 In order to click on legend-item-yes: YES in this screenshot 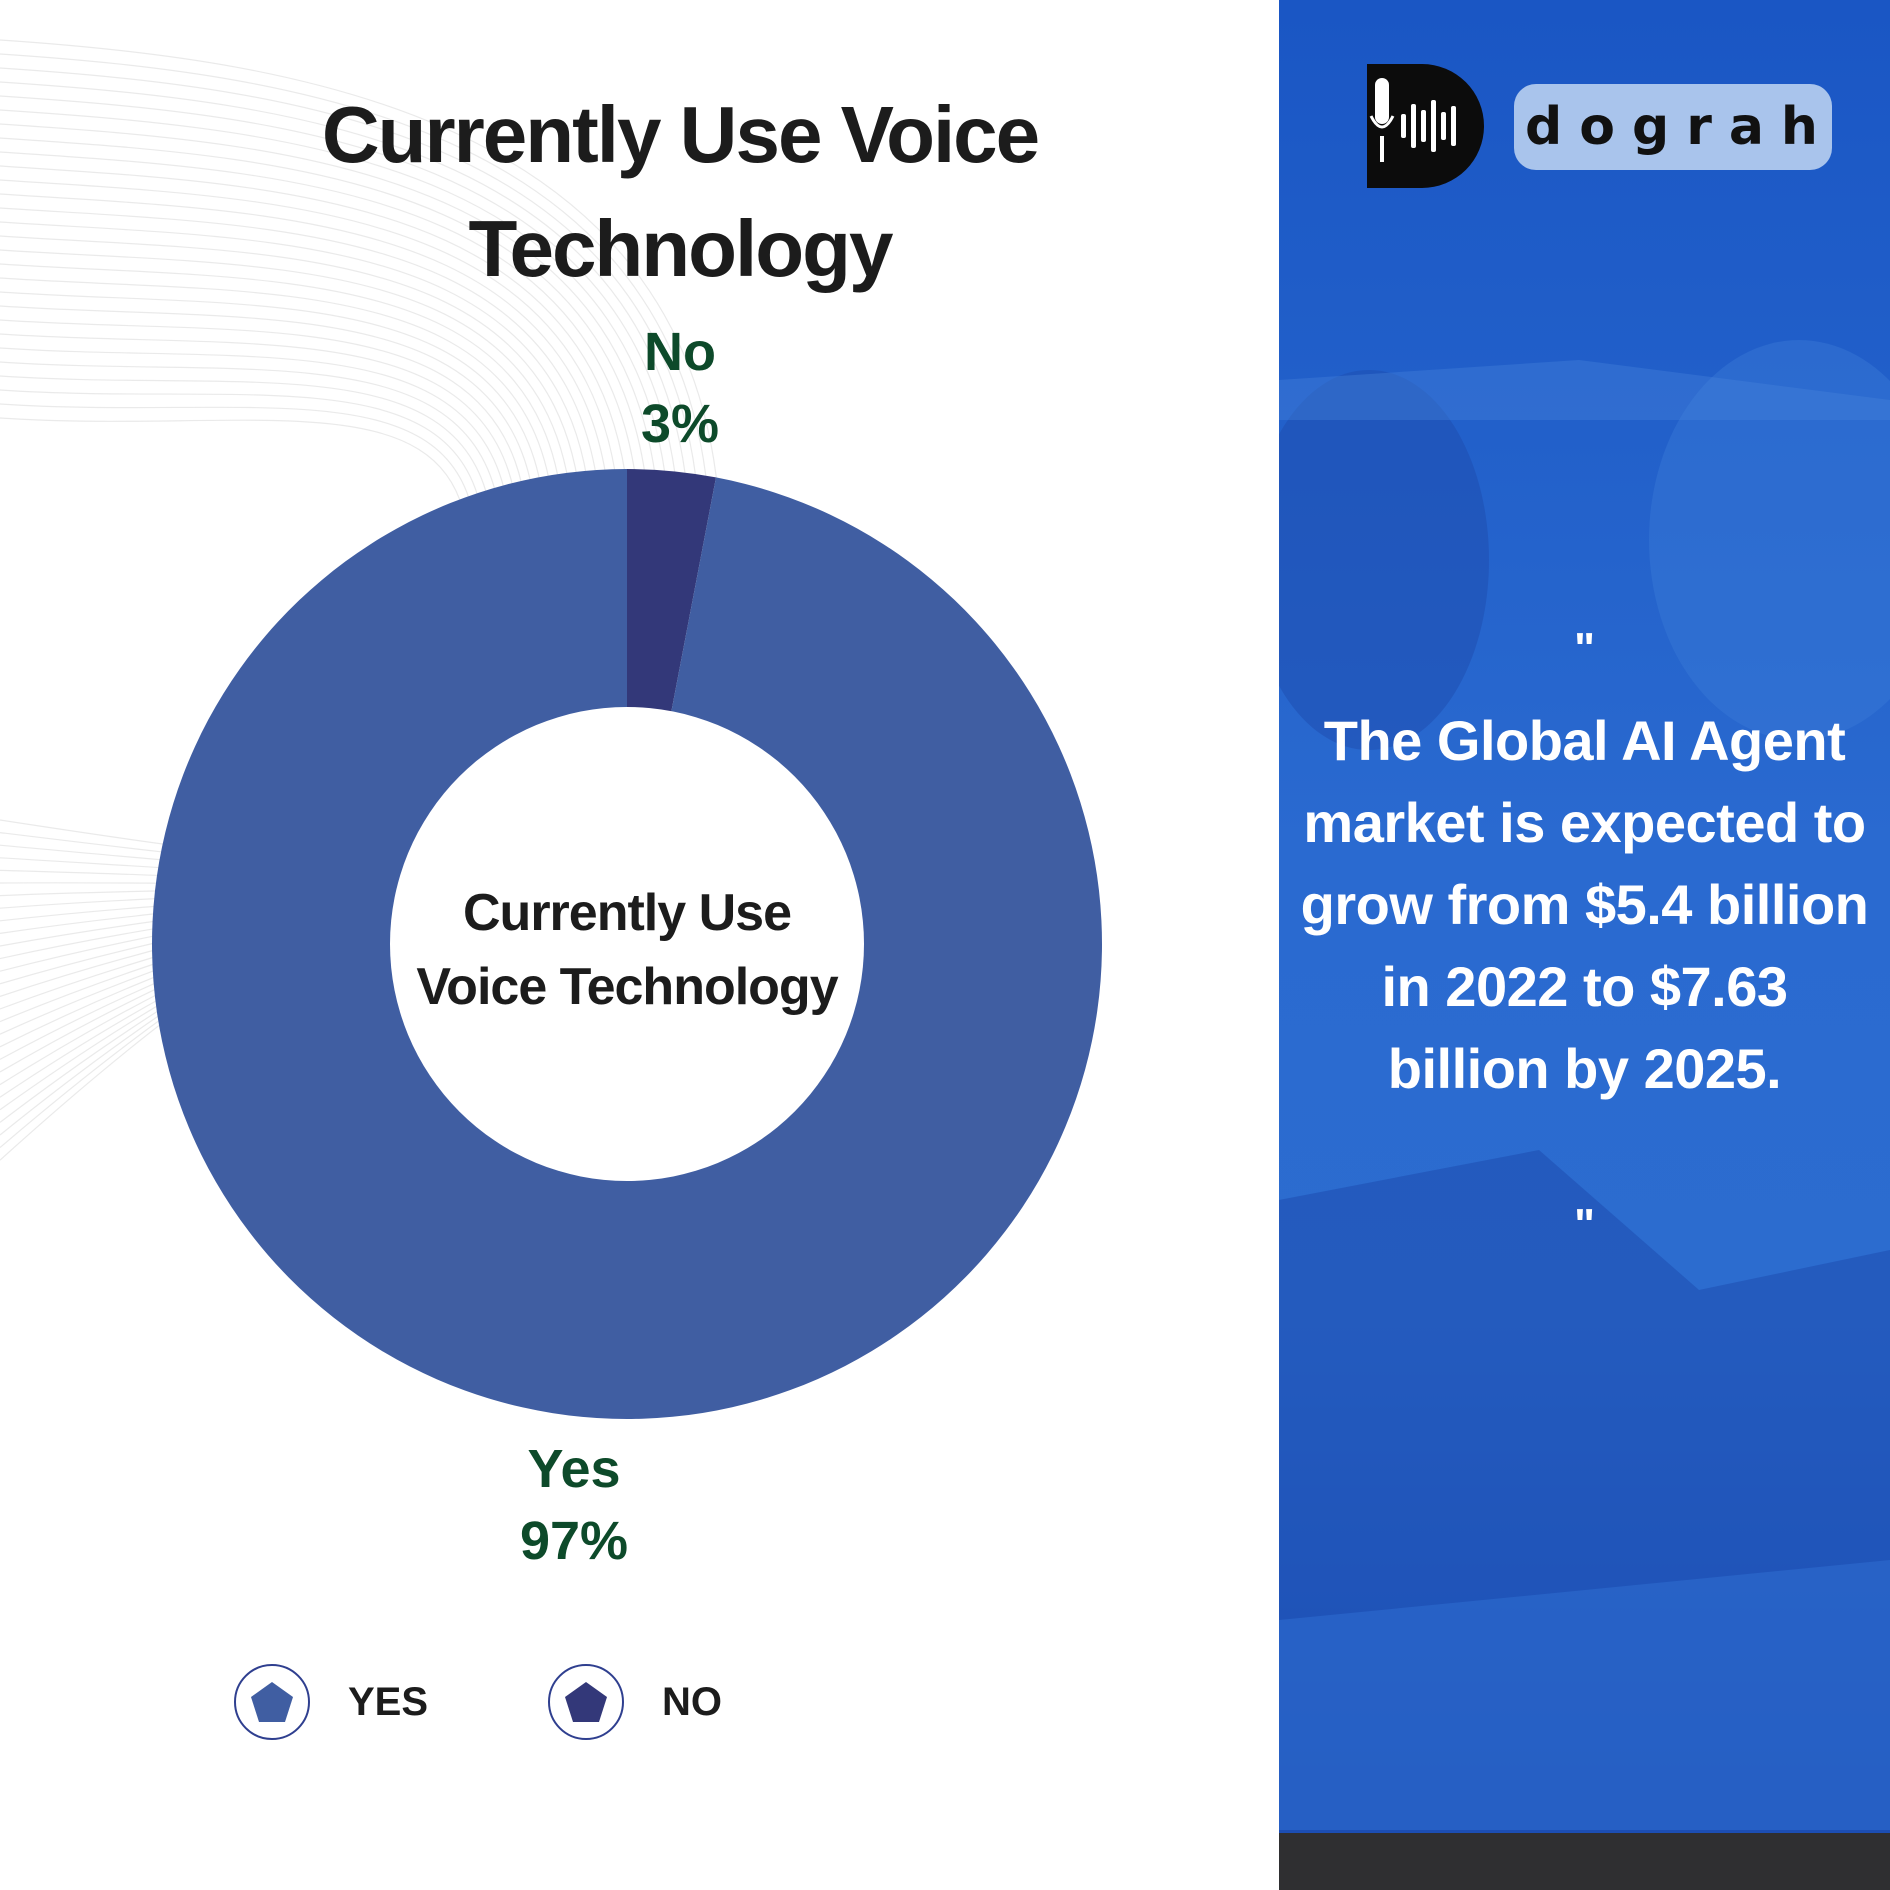, I will do `click(331, 1702)`.